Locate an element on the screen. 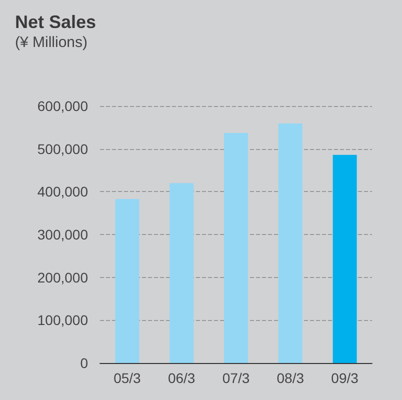  x-tick-label: 06/3 is located at coordinates (182, 378).